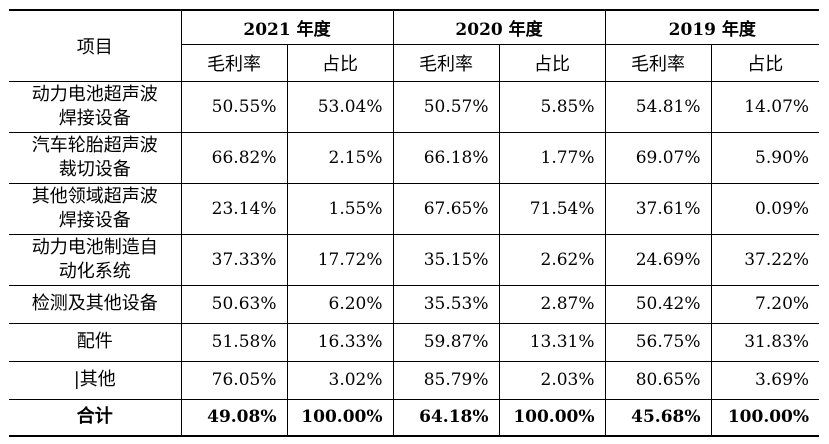  I want to click on metric-header-gross-margin-2020: 毛利率, so click(446, 62).